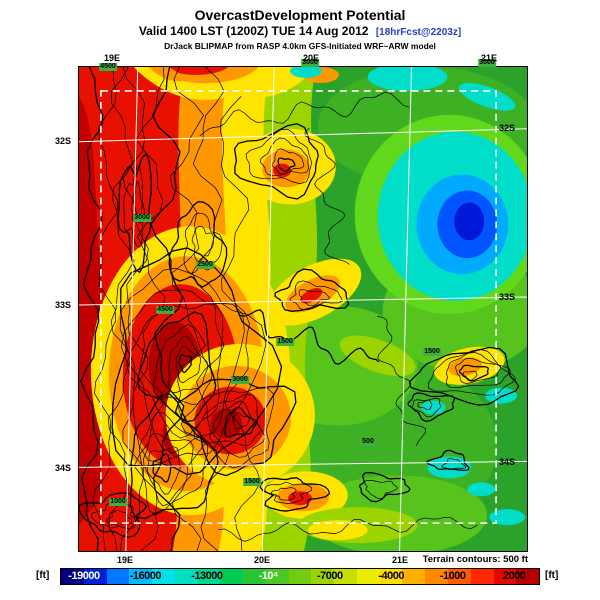 The height and width of the screenshot is (600, 600). Describe the element at coordinates (507, 462) in the screenshot. I see `lat-label-right: 34S` at that location.